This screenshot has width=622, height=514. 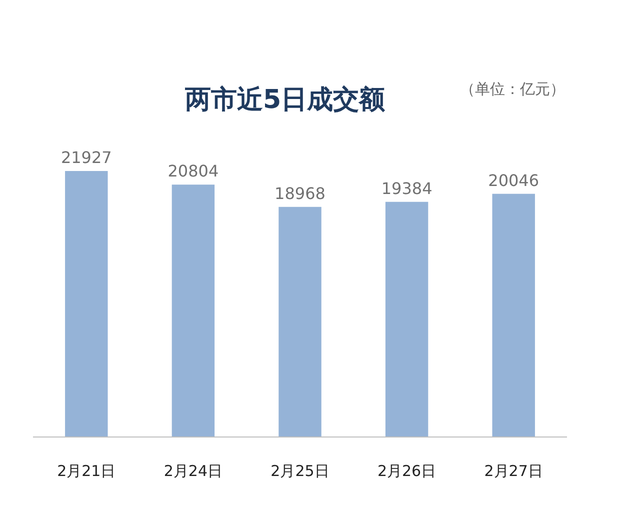 I want to click on data-label: 19384, so click(x=406, y=188).